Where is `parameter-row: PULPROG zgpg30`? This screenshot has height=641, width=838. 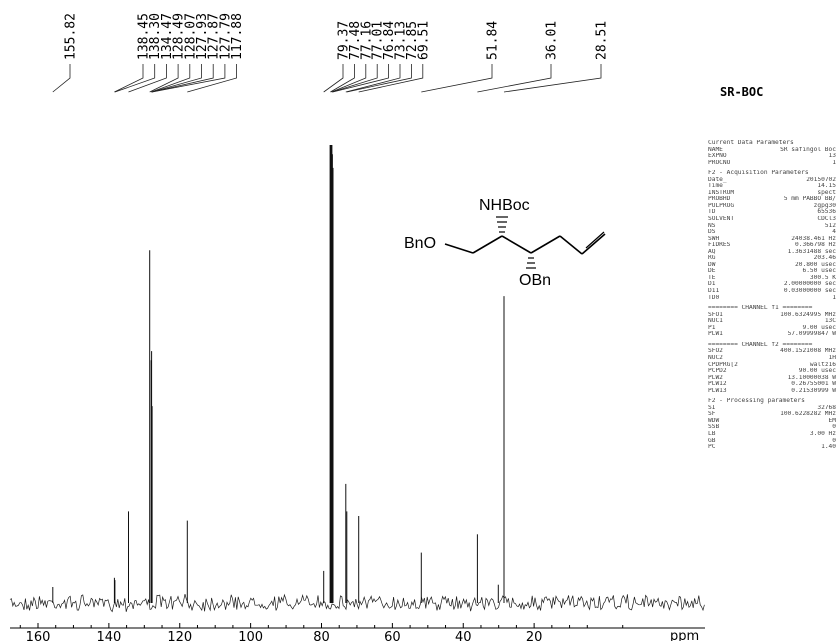
parameter-row: PULPROG zgpg30 is located at coordinates (772, 206).